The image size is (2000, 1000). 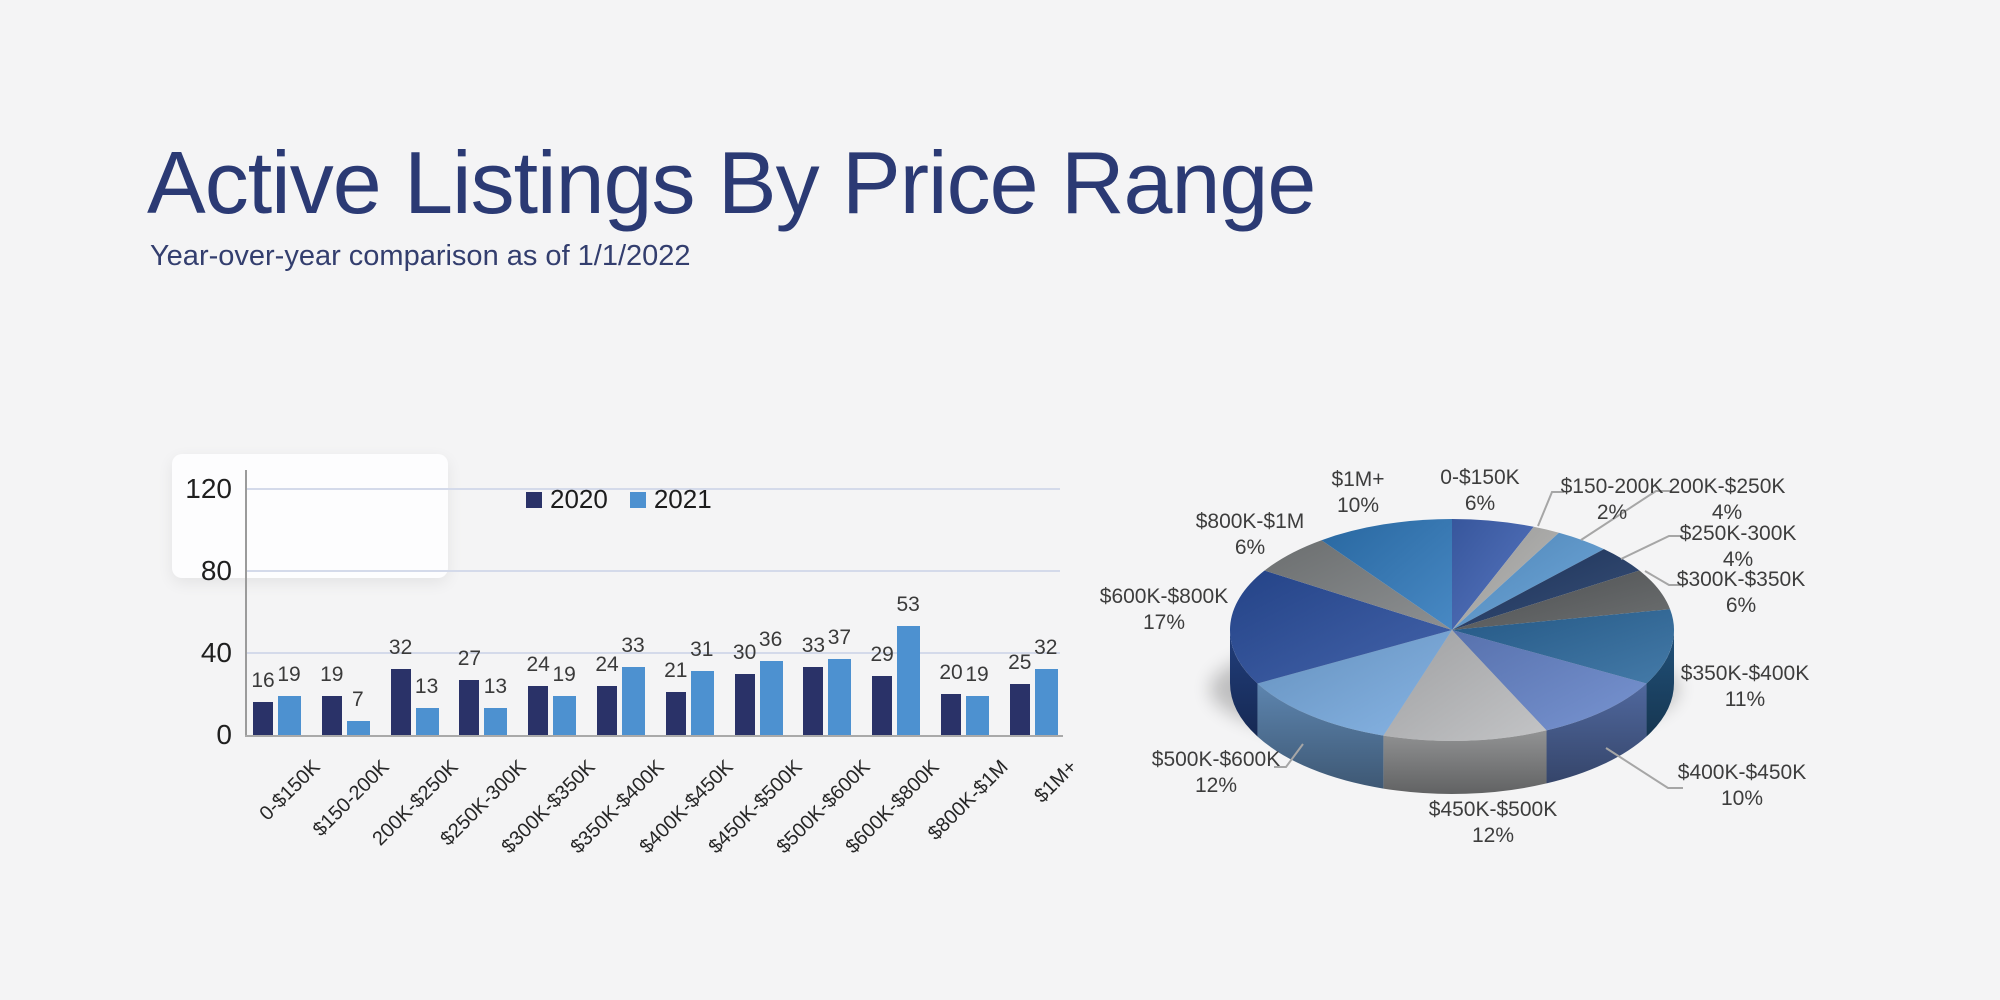 I want to click on bar-value-label: 36, so click(x=770, y=640).